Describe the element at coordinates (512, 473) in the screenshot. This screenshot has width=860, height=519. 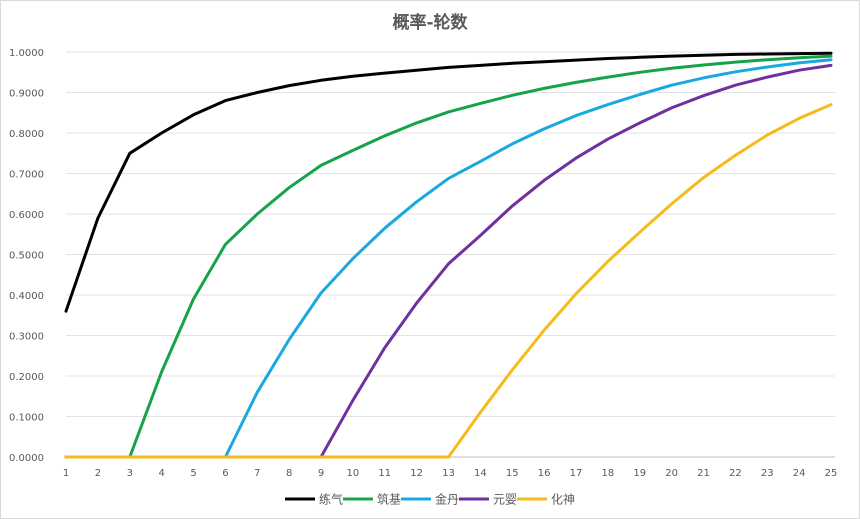
I see `x-tick-label: 15` at that location.